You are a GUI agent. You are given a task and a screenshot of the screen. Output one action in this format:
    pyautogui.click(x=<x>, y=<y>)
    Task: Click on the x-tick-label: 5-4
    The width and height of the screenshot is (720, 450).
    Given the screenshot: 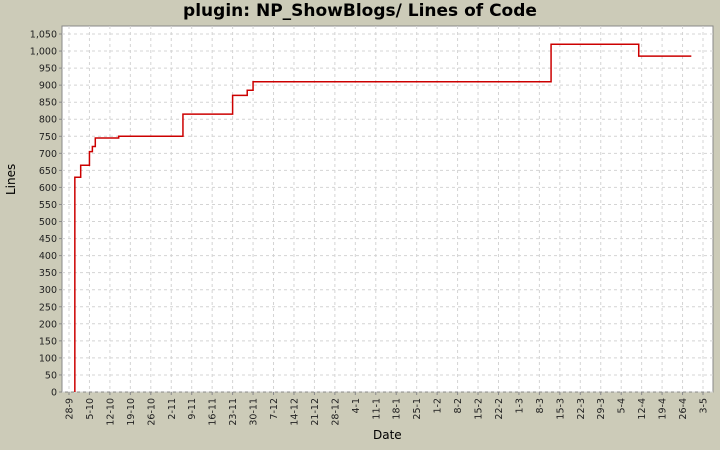 What is the action you would take?
    pyautogui.click(x=622, y=406)
    